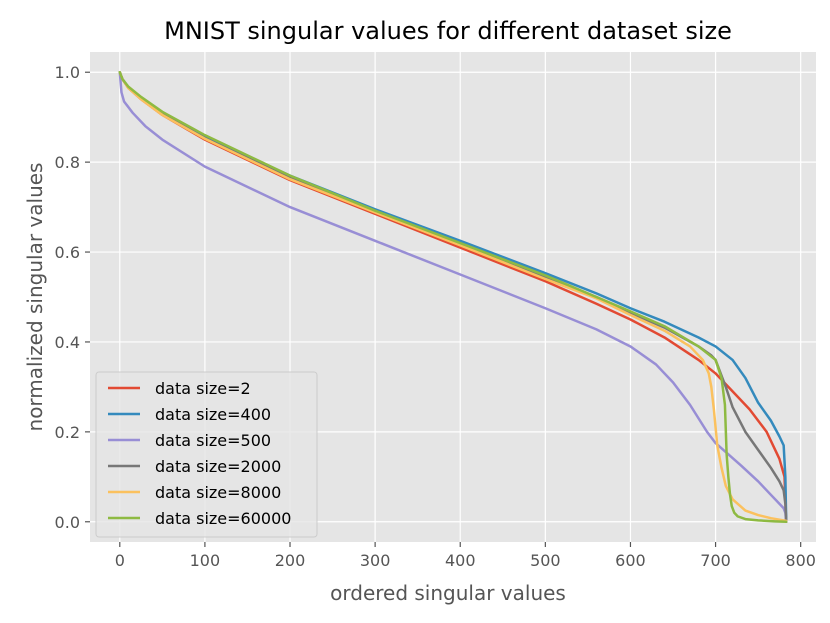 The image size is (830, 623). Describe the element at coordinates (67, 342) in the screenshot. I see `y-tick-label: 0.4` at that location.